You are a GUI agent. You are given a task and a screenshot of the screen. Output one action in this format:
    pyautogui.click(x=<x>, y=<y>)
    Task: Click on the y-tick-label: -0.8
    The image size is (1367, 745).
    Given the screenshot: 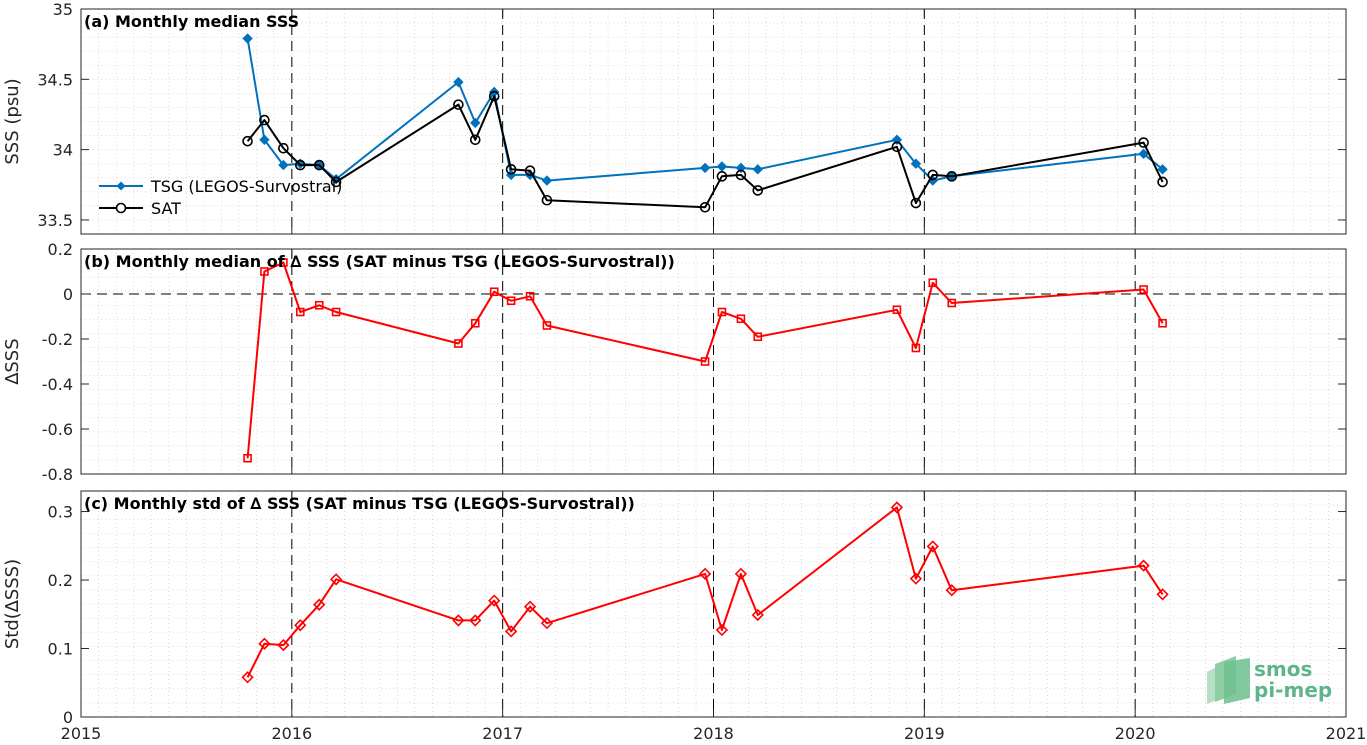 What is the action you would take?
    pyautogui.click(x=57, y=474)
    